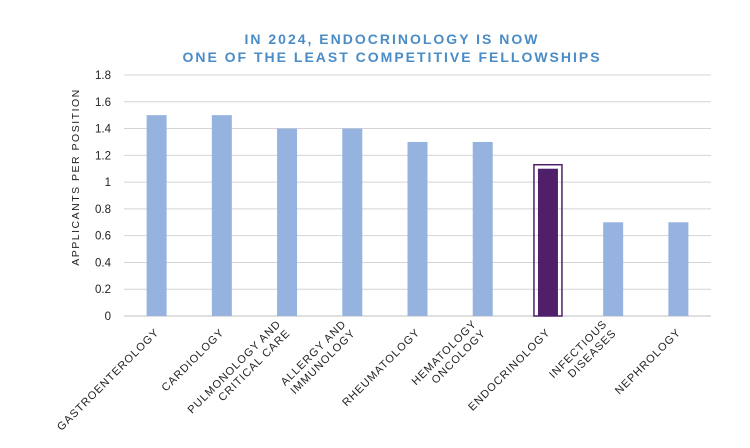 This screenshot has height=448, width=750. What do you see at coordinates (108, 317) in the screenshot?
I see `y-tick-label: 0` at bounding box center [108, 317].